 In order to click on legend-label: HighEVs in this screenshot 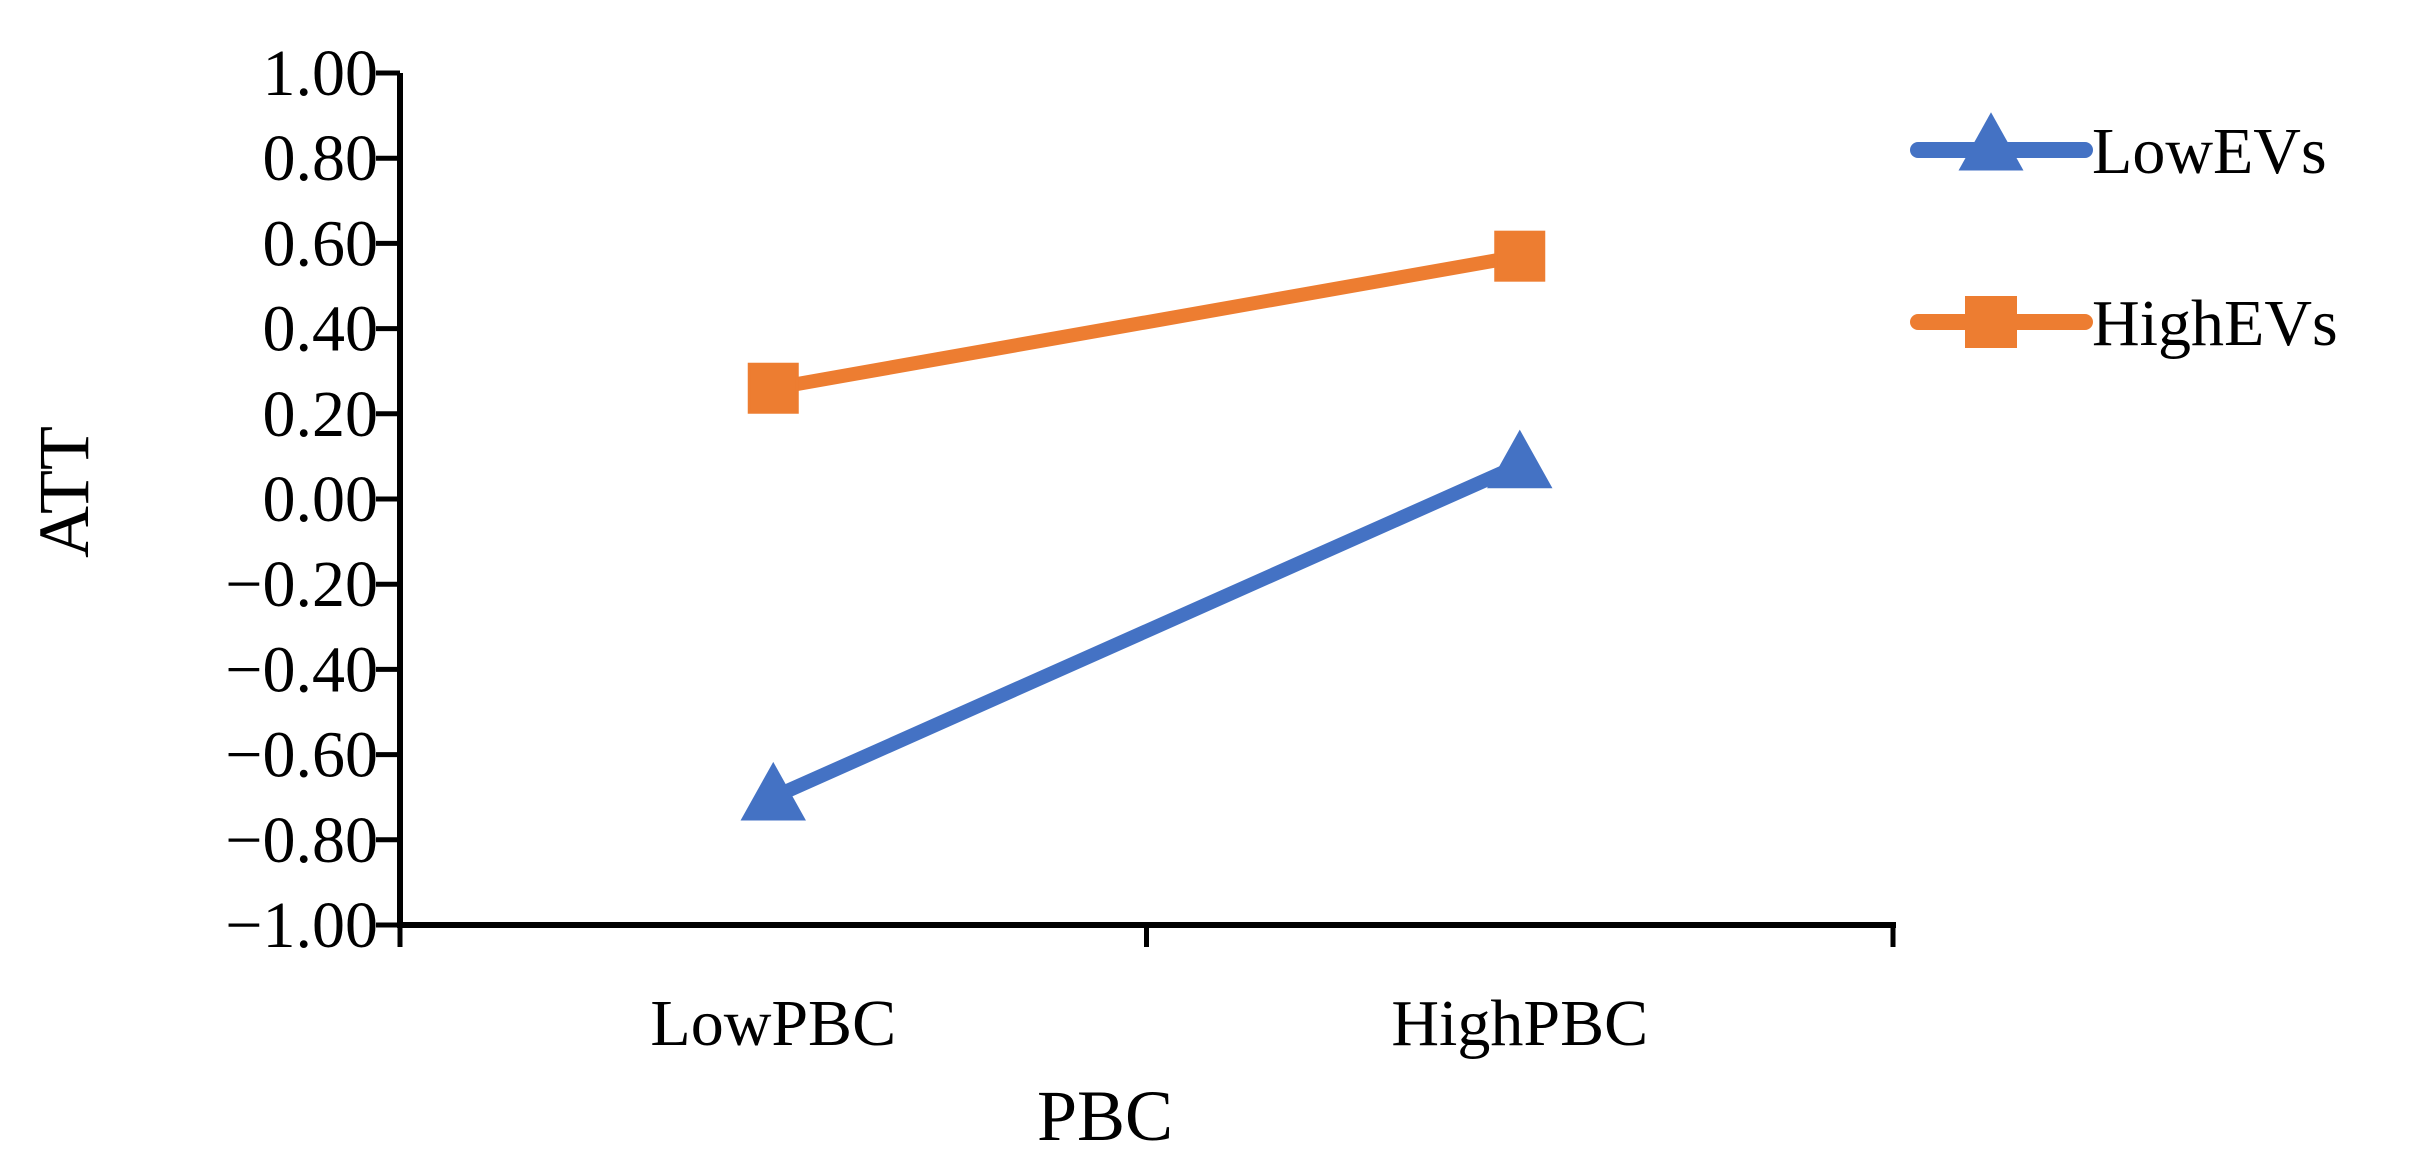, I will do `click(2215, 323)`.